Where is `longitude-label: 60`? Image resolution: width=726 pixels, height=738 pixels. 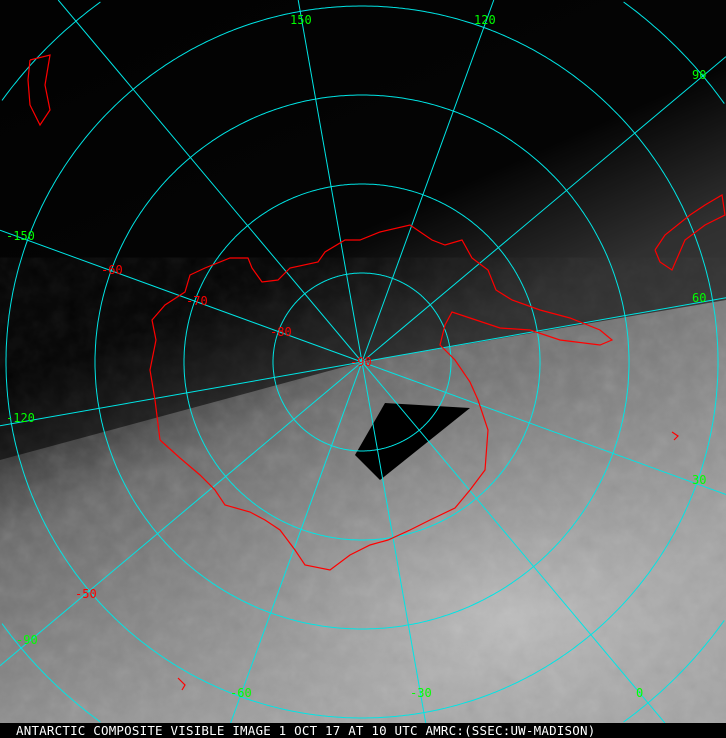 longitude-label: 60 is located at coordinates (699, 298).